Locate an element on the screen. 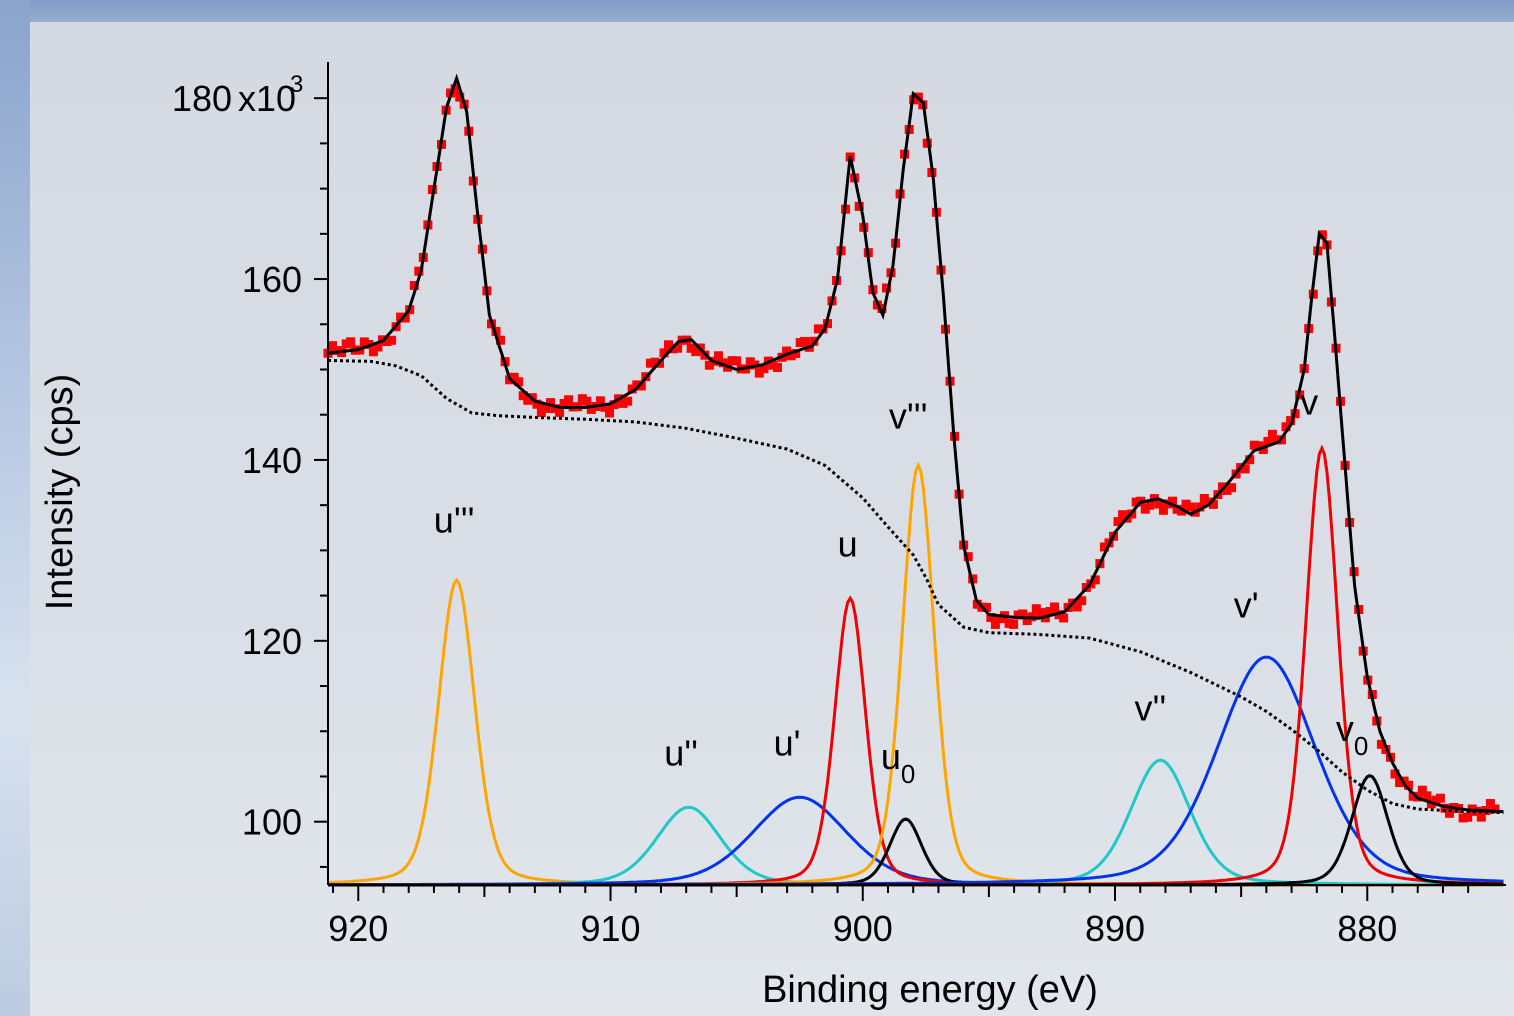 Image resolution: width=1514 pixels, height=1016 pixels. peak-label-3: u is located at coordinates (848, 544).